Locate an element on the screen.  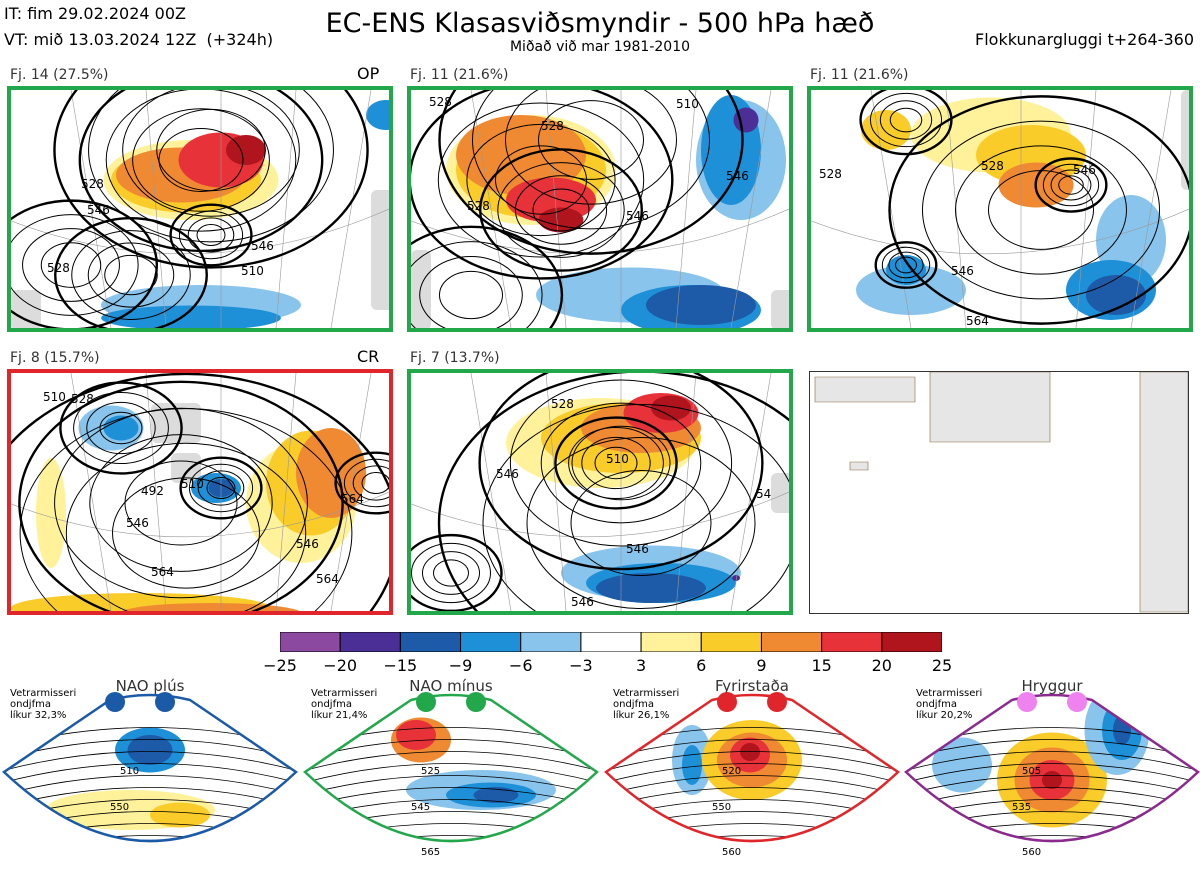
regime-indicator-dot is located at coordinates (1077, 702).